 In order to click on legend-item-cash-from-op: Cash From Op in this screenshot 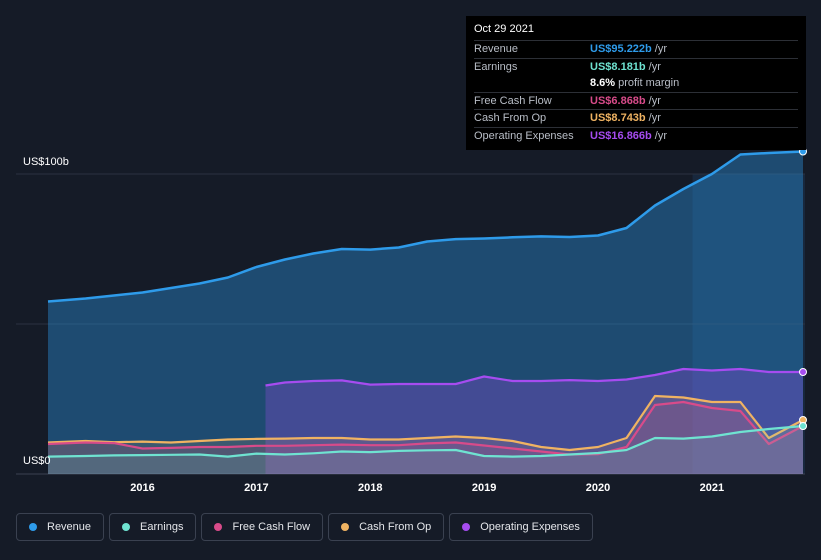, I will do `click(386, 527)`.